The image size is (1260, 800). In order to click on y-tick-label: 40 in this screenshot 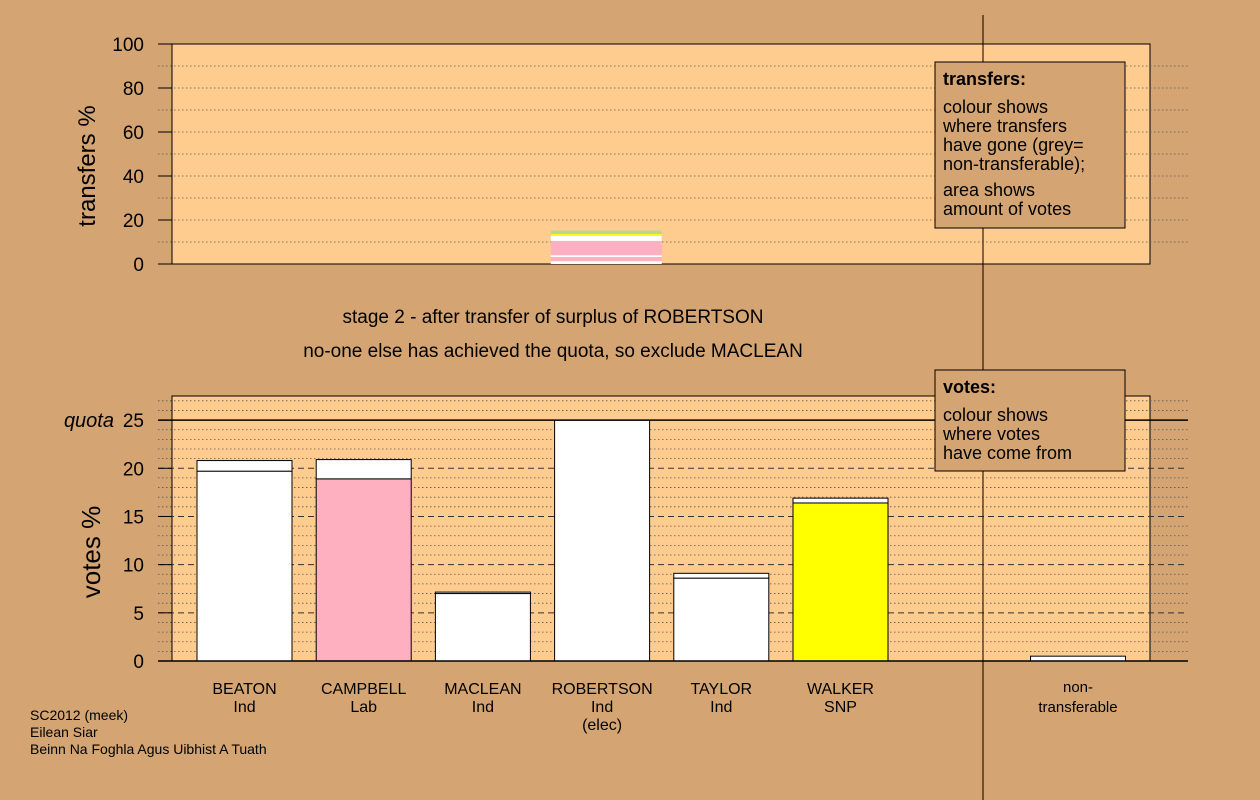, I will do `click(133, 177)`.